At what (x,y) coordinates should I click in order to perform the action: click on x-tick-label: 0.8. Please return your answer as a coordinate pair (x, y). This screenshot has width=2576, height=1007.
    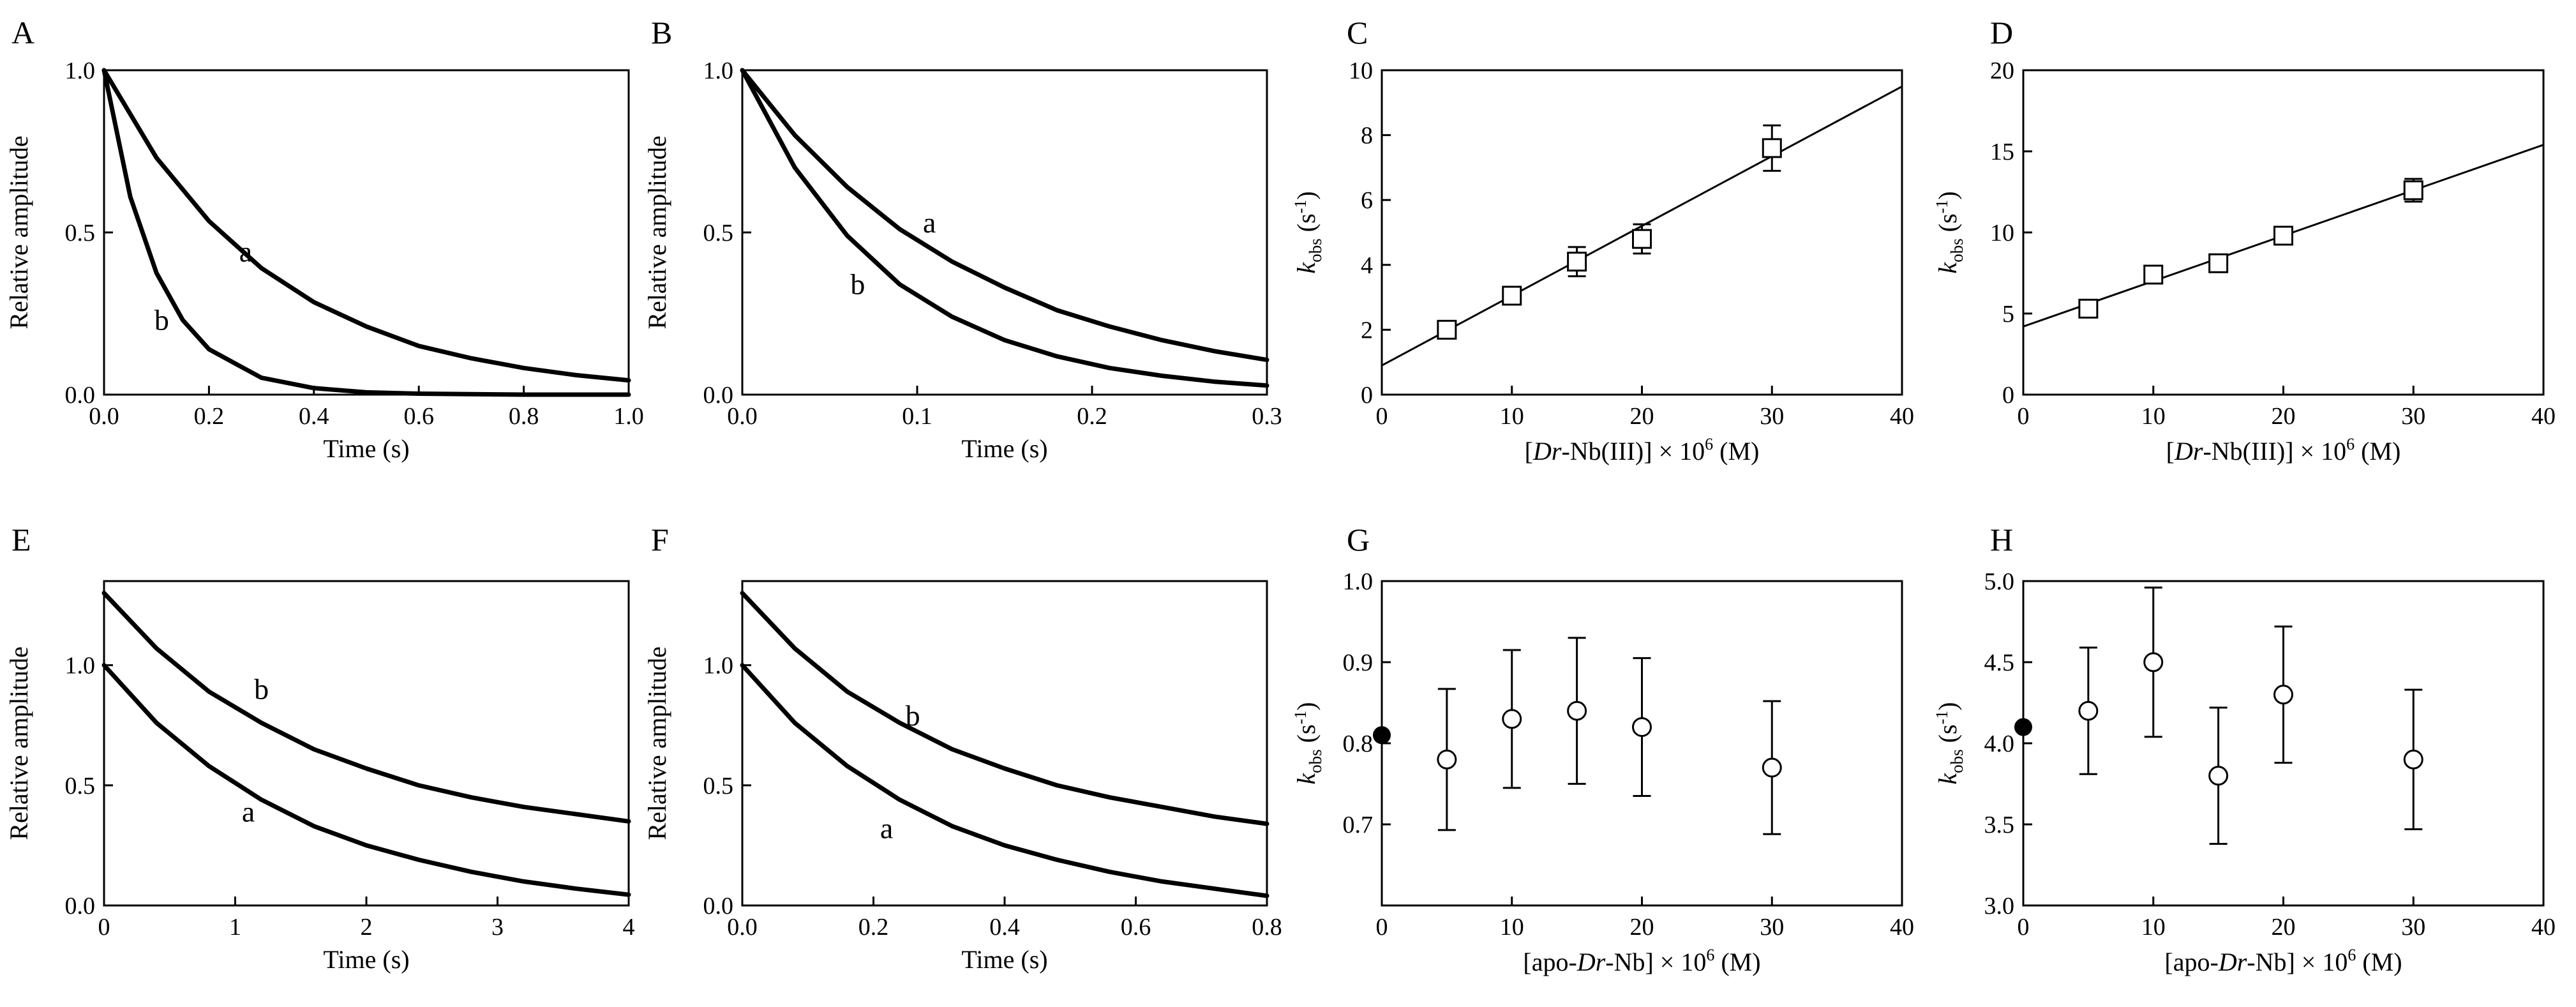
    Looking at the image, I should click on (524, 416).